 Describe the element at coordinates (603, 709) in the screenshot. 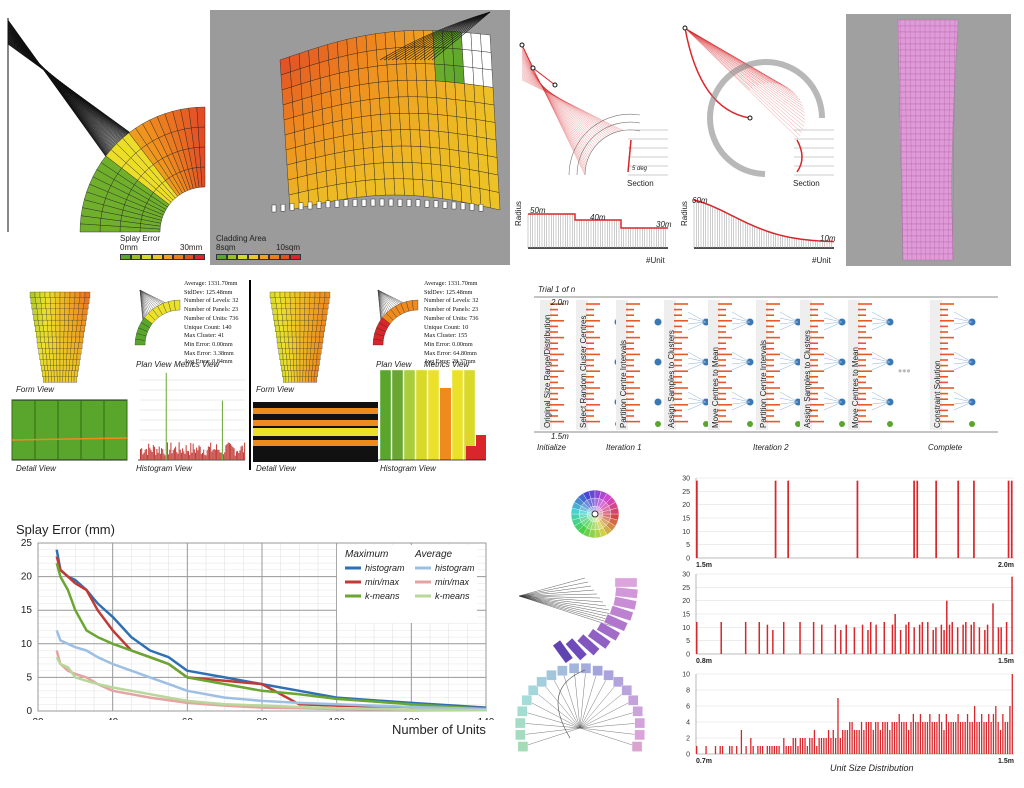

I see `wheel3-line` at that location.